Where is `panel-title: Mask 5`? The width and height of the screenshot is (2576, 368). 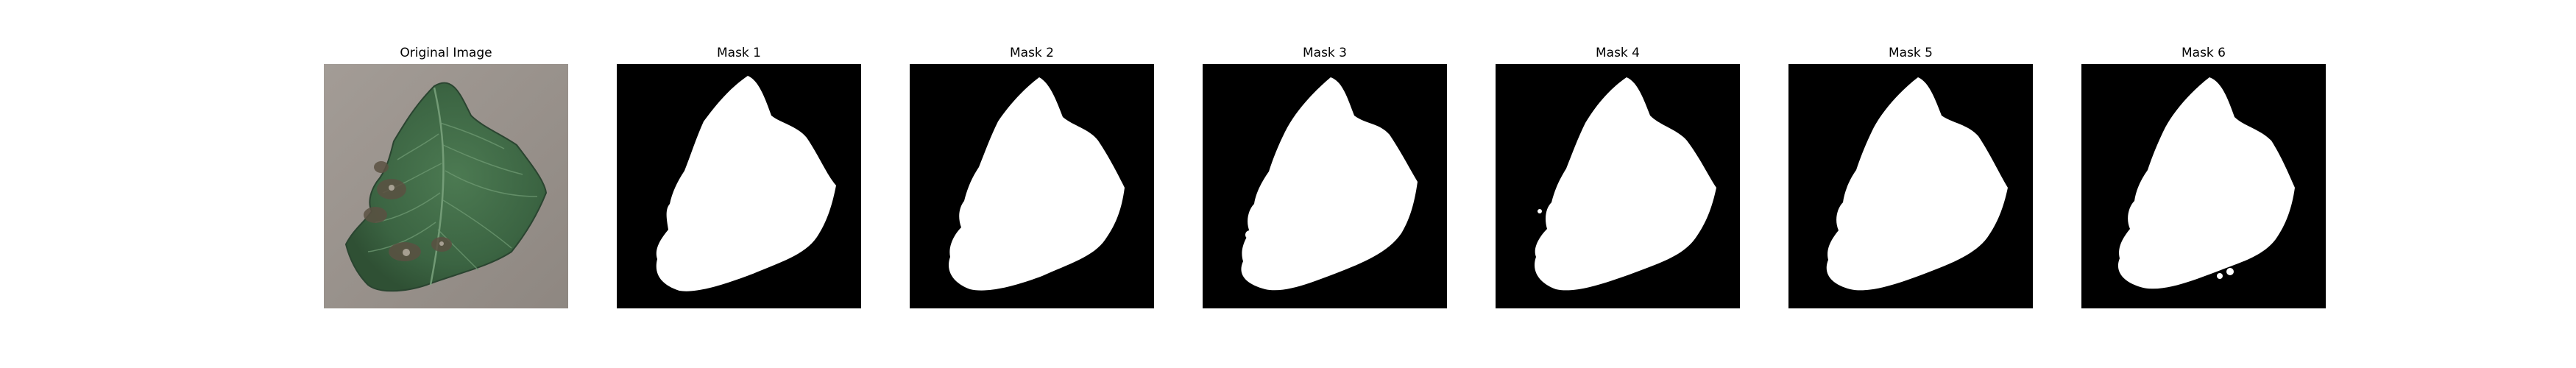 panel-title: Mask 5 is located at coordinates (1910, 53).